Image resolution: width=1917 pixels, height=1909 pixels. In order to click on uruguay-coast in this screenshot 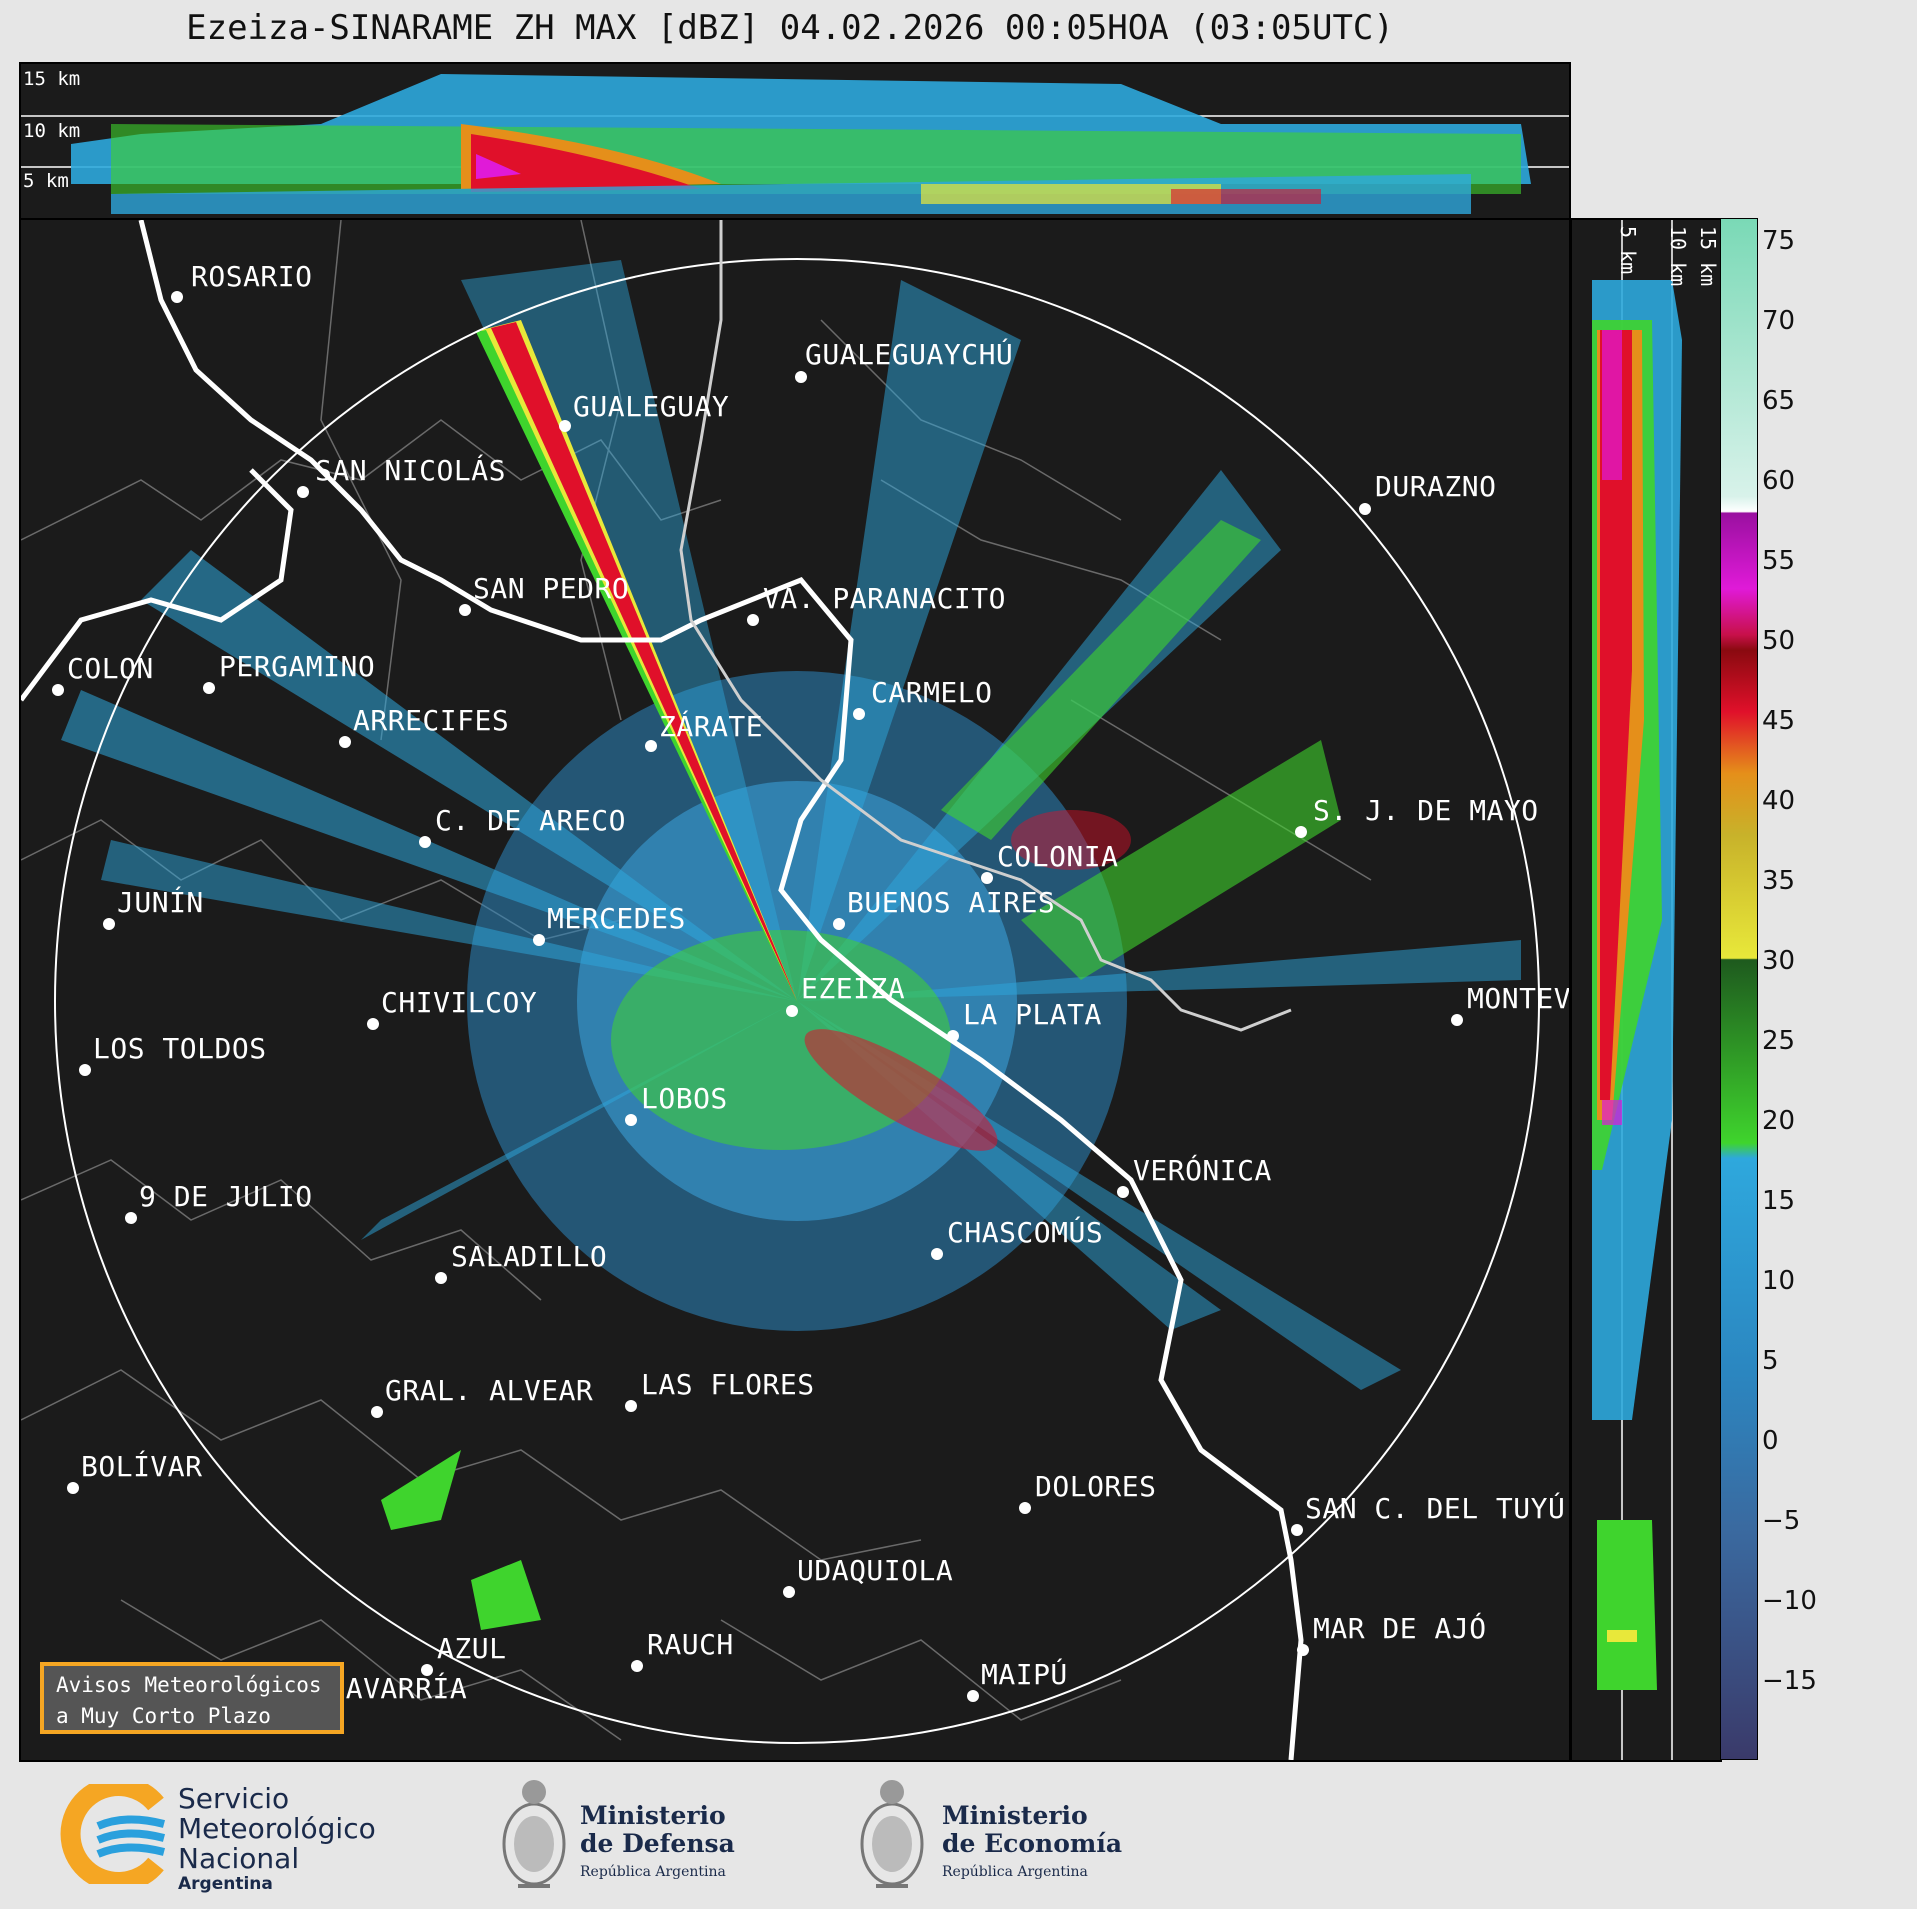, I will do `click(985, 626)`.